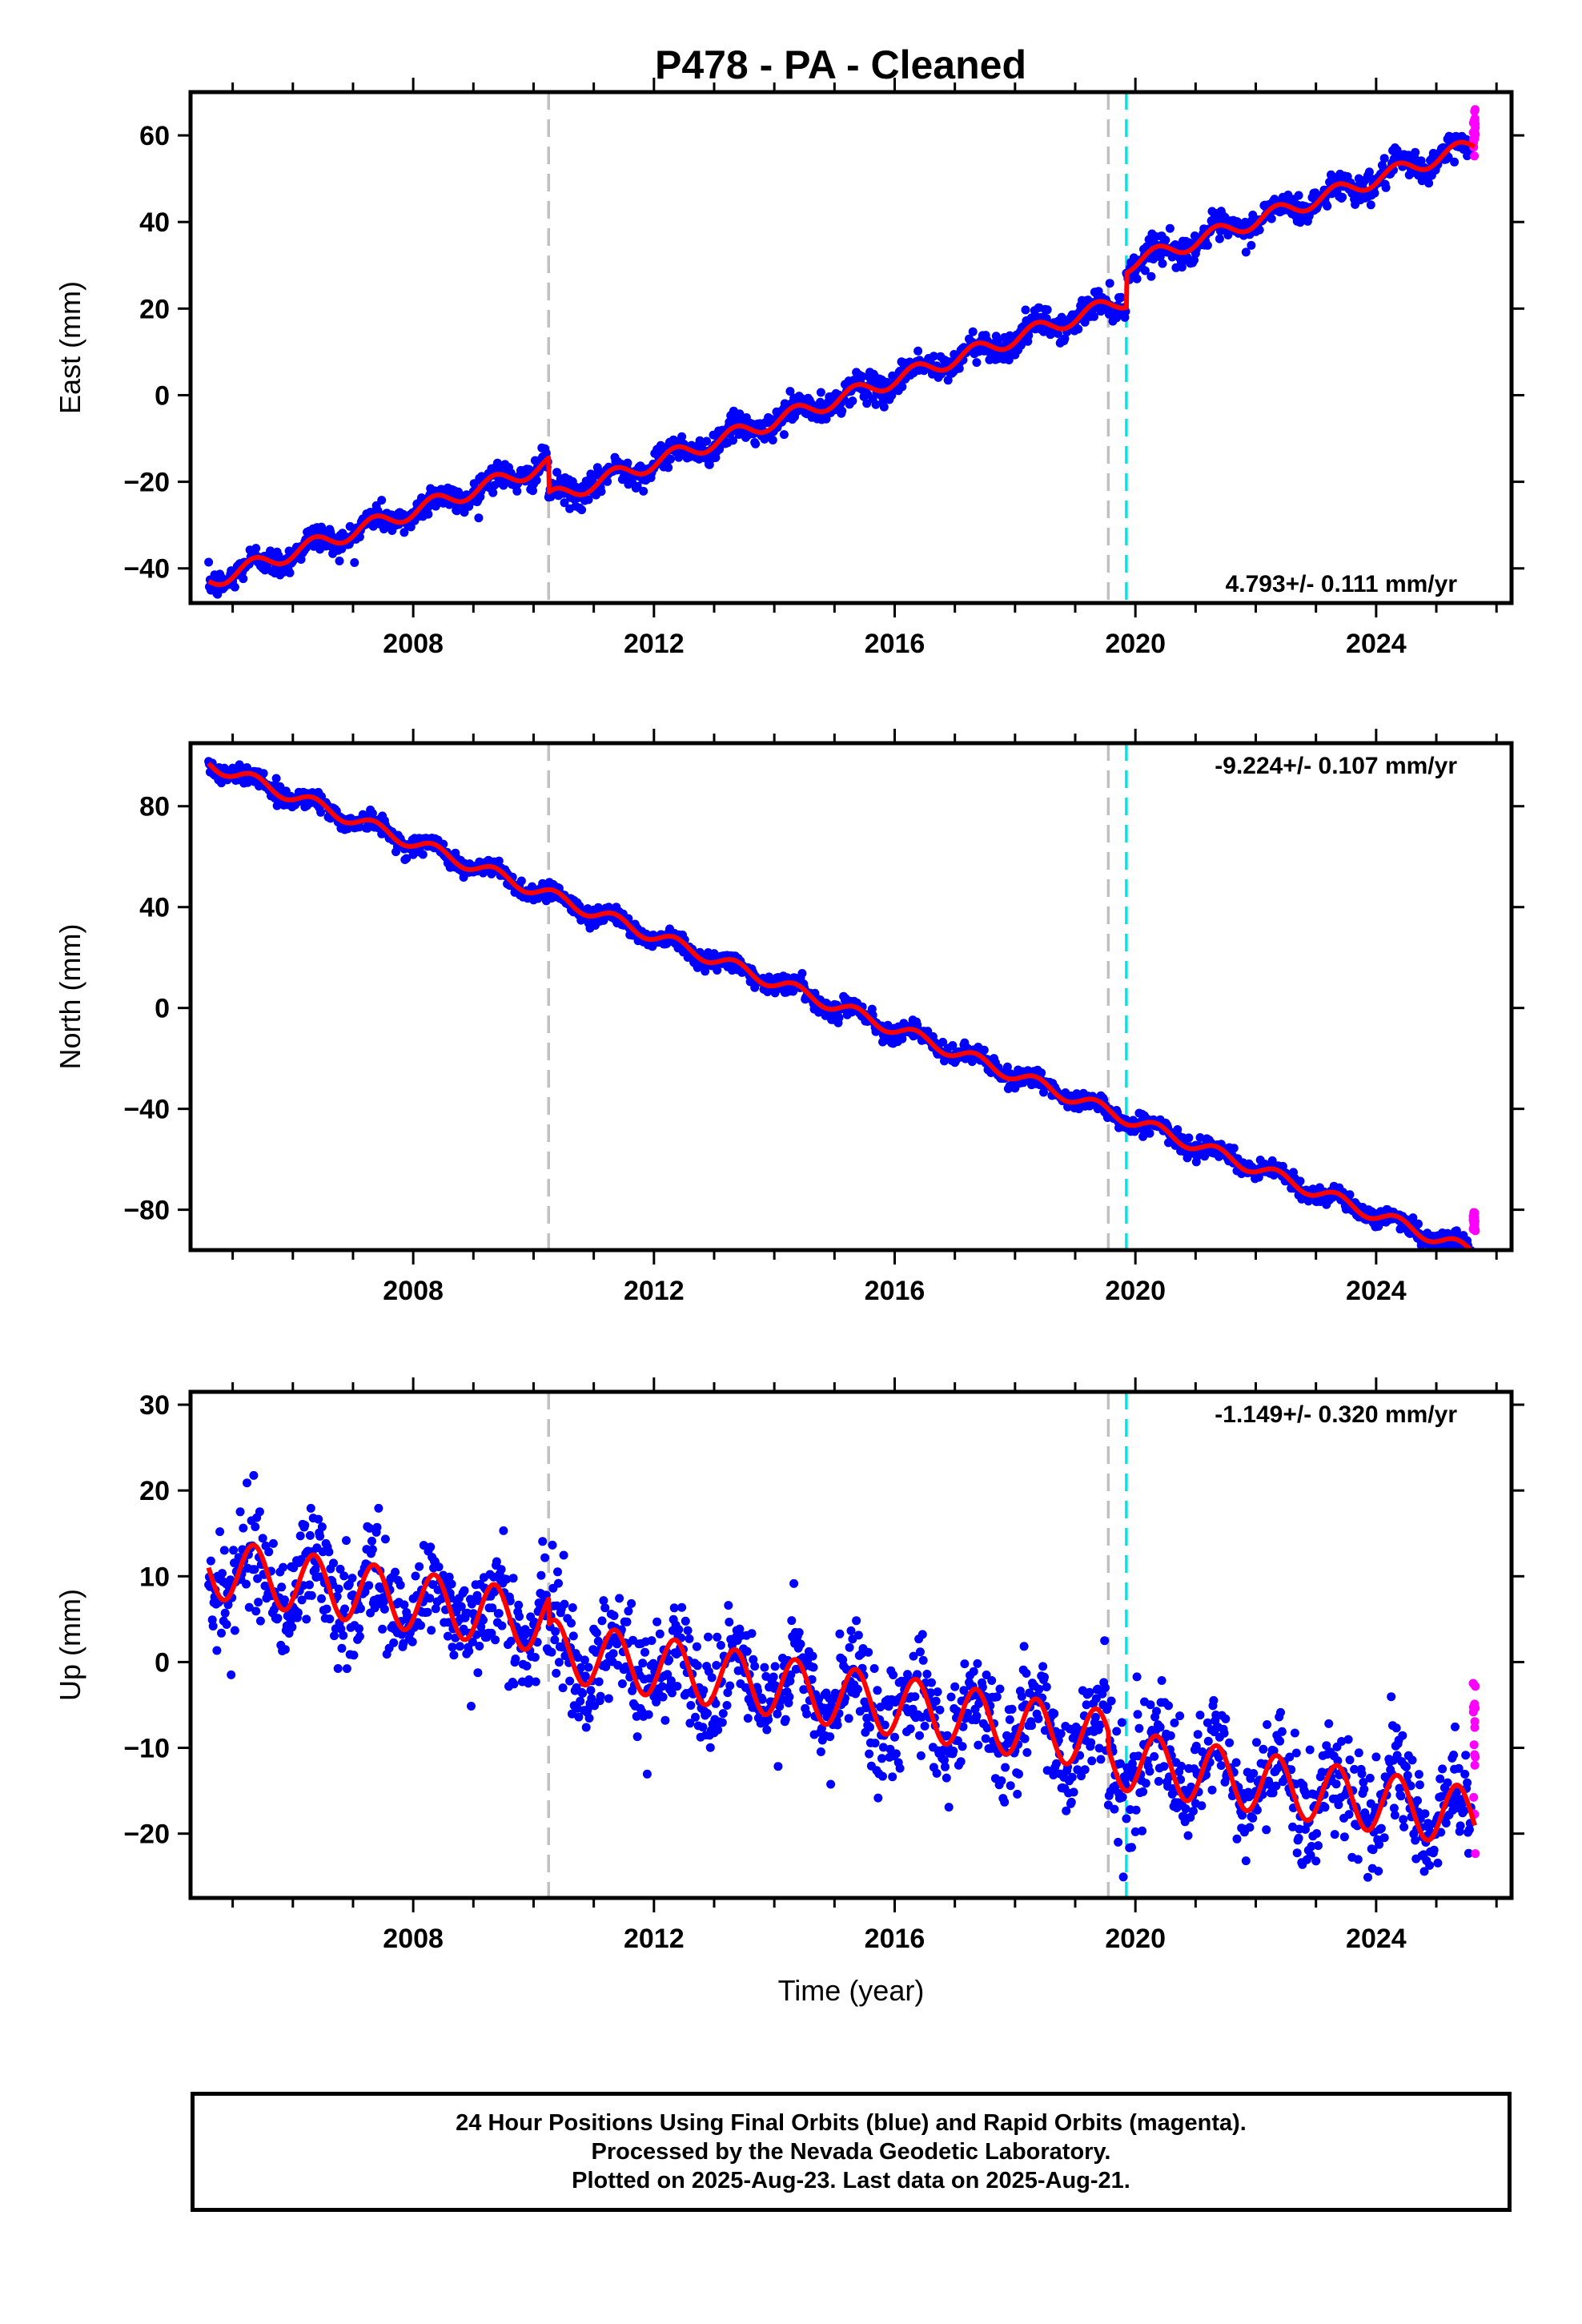 This screenshot has width=1582, height=2324. Describe the element at coordinates (154, 309) in the screenshot. I see `y-tick-label: 20` at that location.